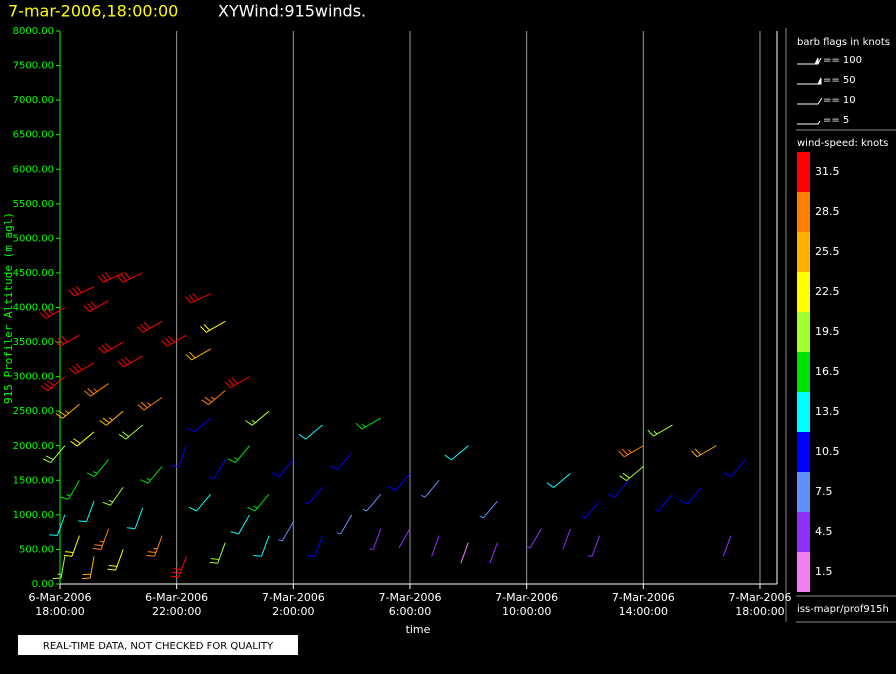 This screenshot has width=896, height=674. What do you see at coordinates (158, 646) in the screenshot?
I see `note: REAL-TIME DATA, NOT CHECKED FOR QUALITY` at bounding box center [158, 646].